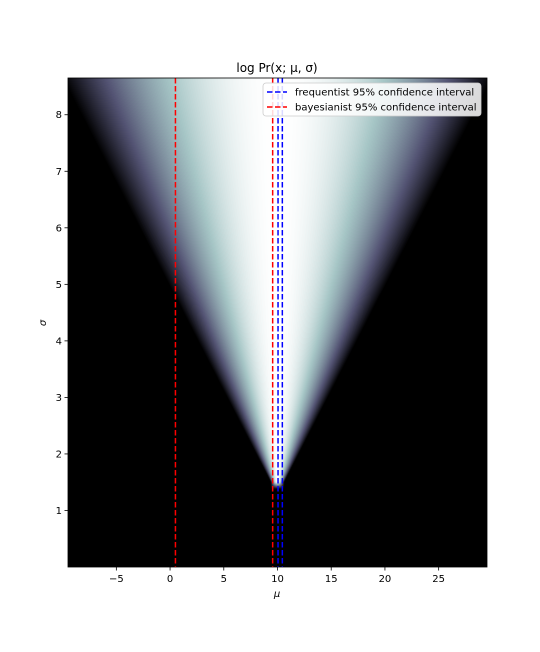 The height and width of the screenshot is (652, 540). I want to click on y-tick-label: 7, so click(59, 172).